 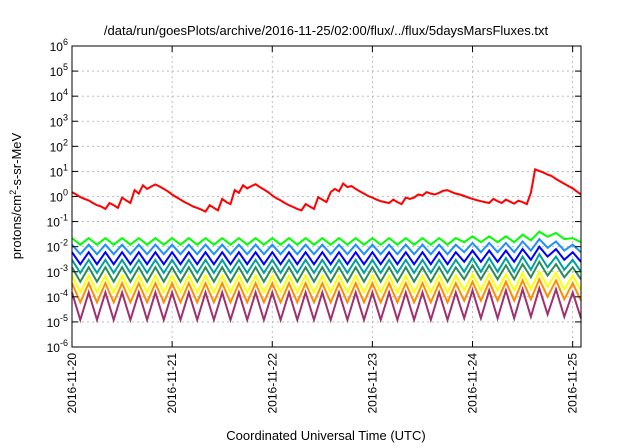 I want to click on y-tick-label: 10⁻¹, so click(x=57, y=221).